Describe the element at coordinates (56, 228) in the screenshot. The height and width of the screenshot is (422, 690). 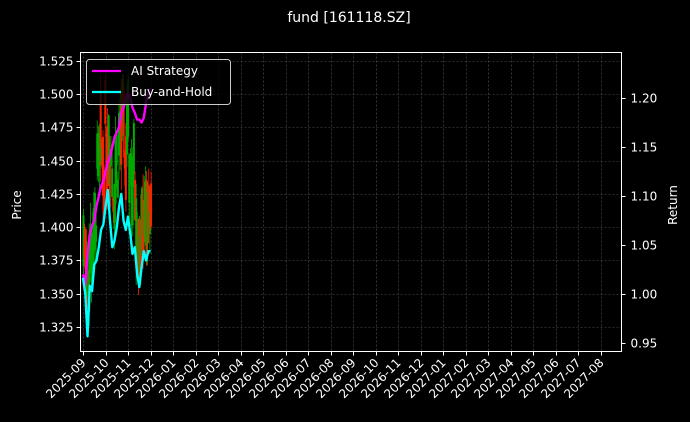
I see `y-tick-label: 1.400` at that location.